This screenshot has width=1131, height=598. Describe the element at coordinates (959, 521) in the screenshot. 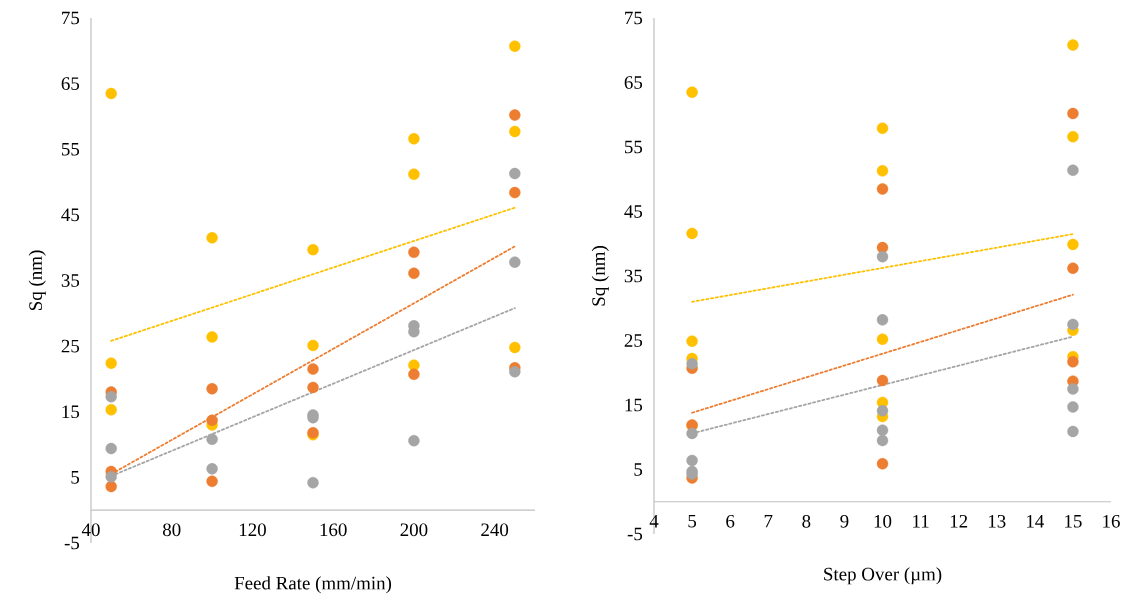

I see `x-tick-label: 12` at that location.